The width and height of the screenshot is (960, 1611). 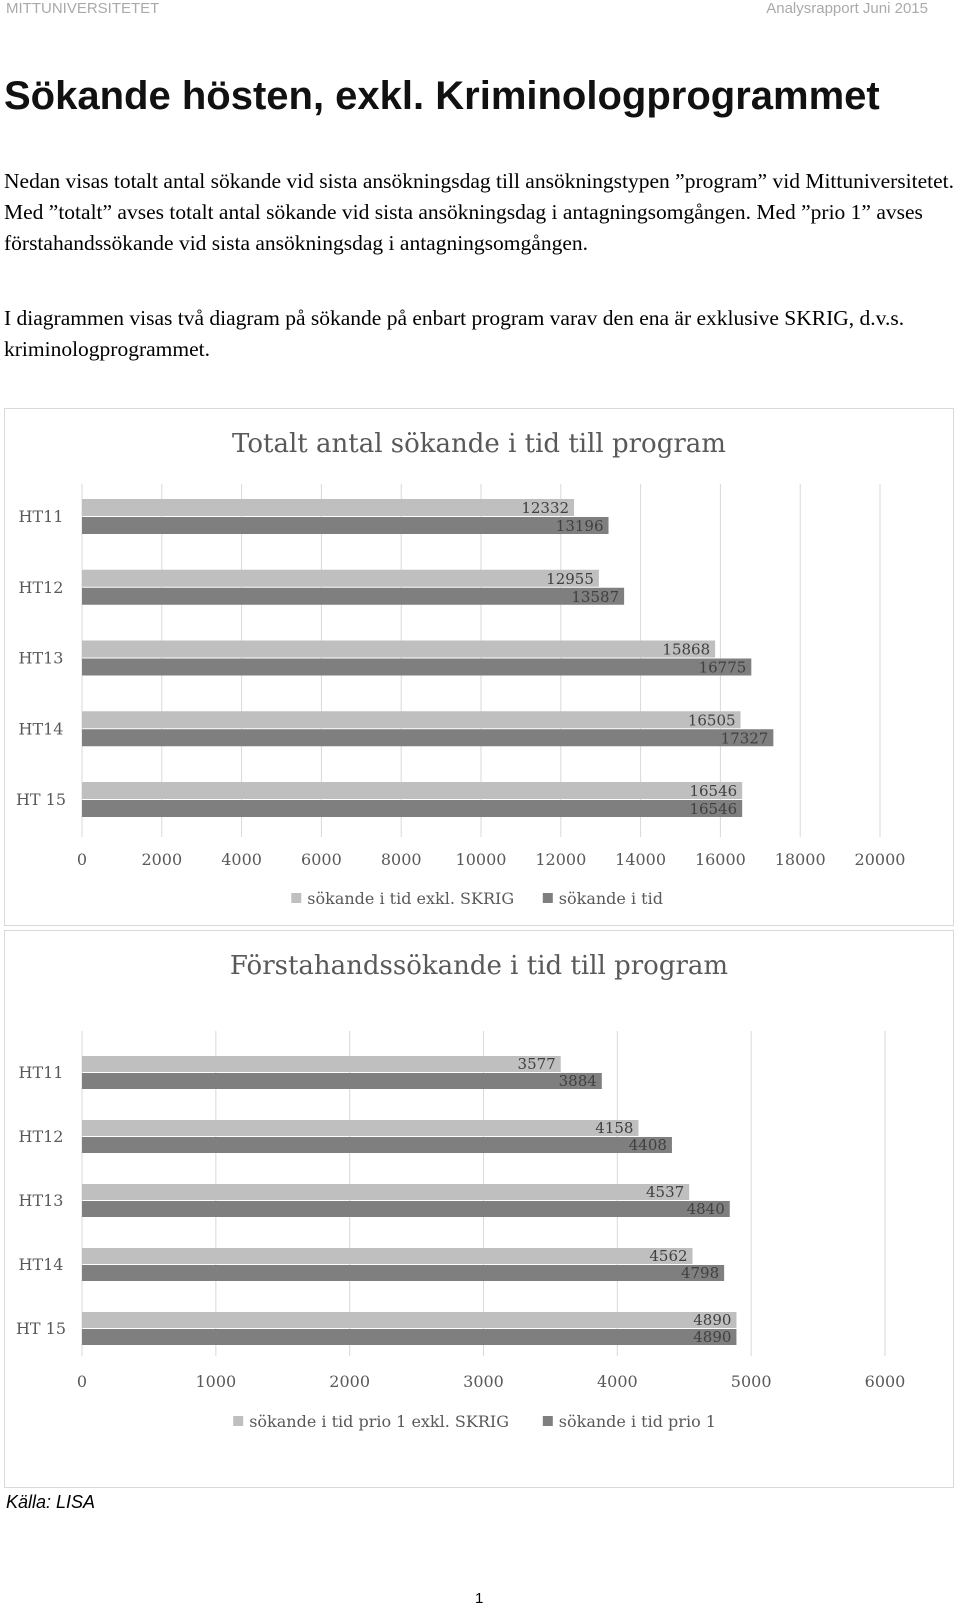 What do you see at coordinates (751, 1381) in the screenshot?
I see `x-tick-label: 5000` at bounding box center [751, 1381].